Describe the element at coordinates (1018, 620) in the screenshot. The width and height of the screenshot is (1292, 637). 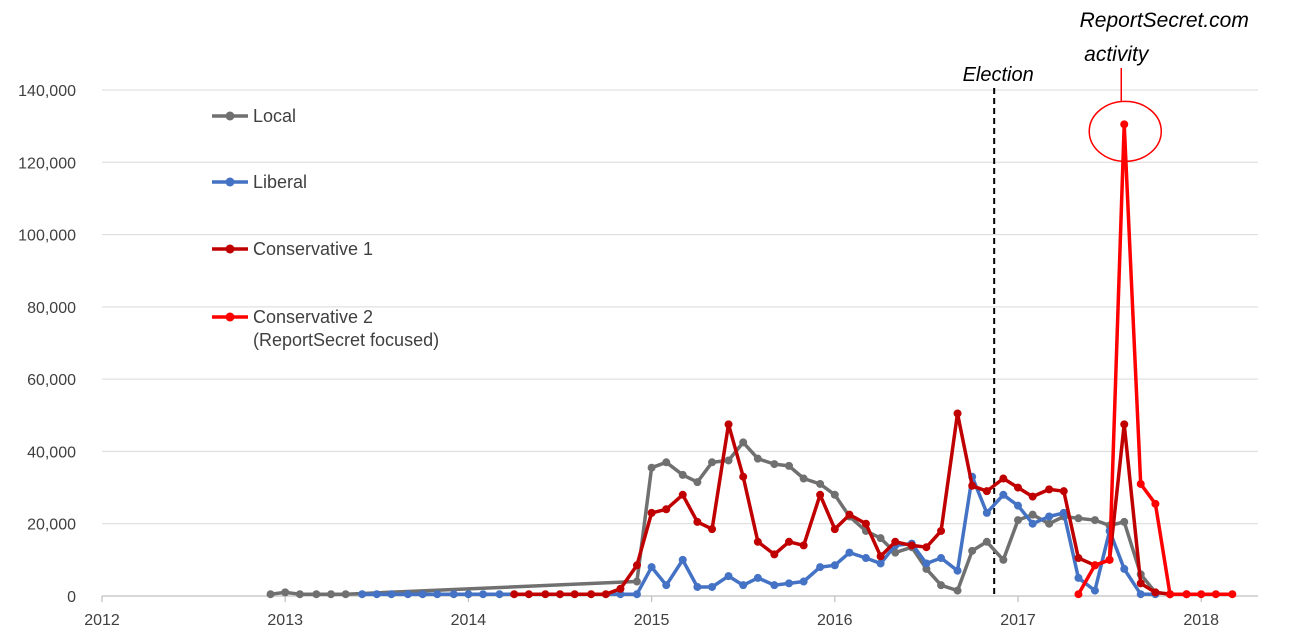
I see `x-tick-label: 2017` at that location.